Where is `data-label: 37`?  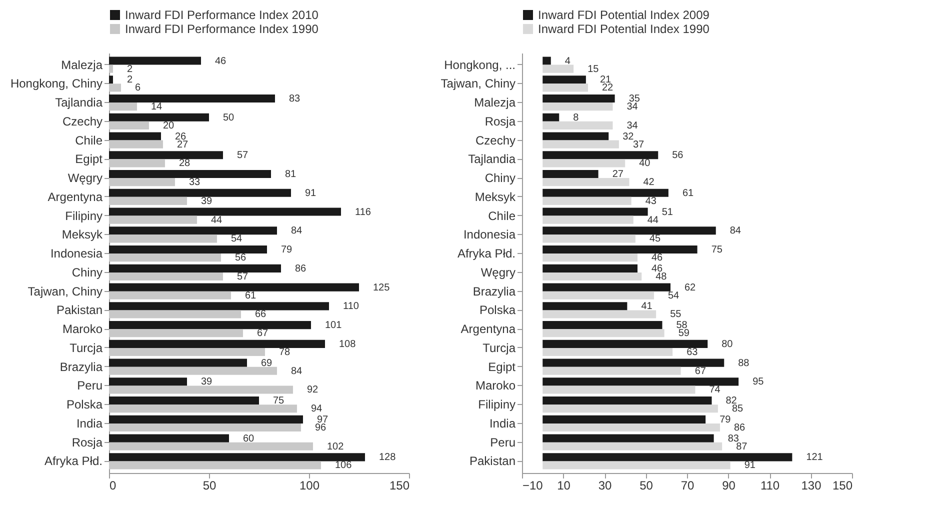 data-label: 37 is located at coordinates (638, 144).